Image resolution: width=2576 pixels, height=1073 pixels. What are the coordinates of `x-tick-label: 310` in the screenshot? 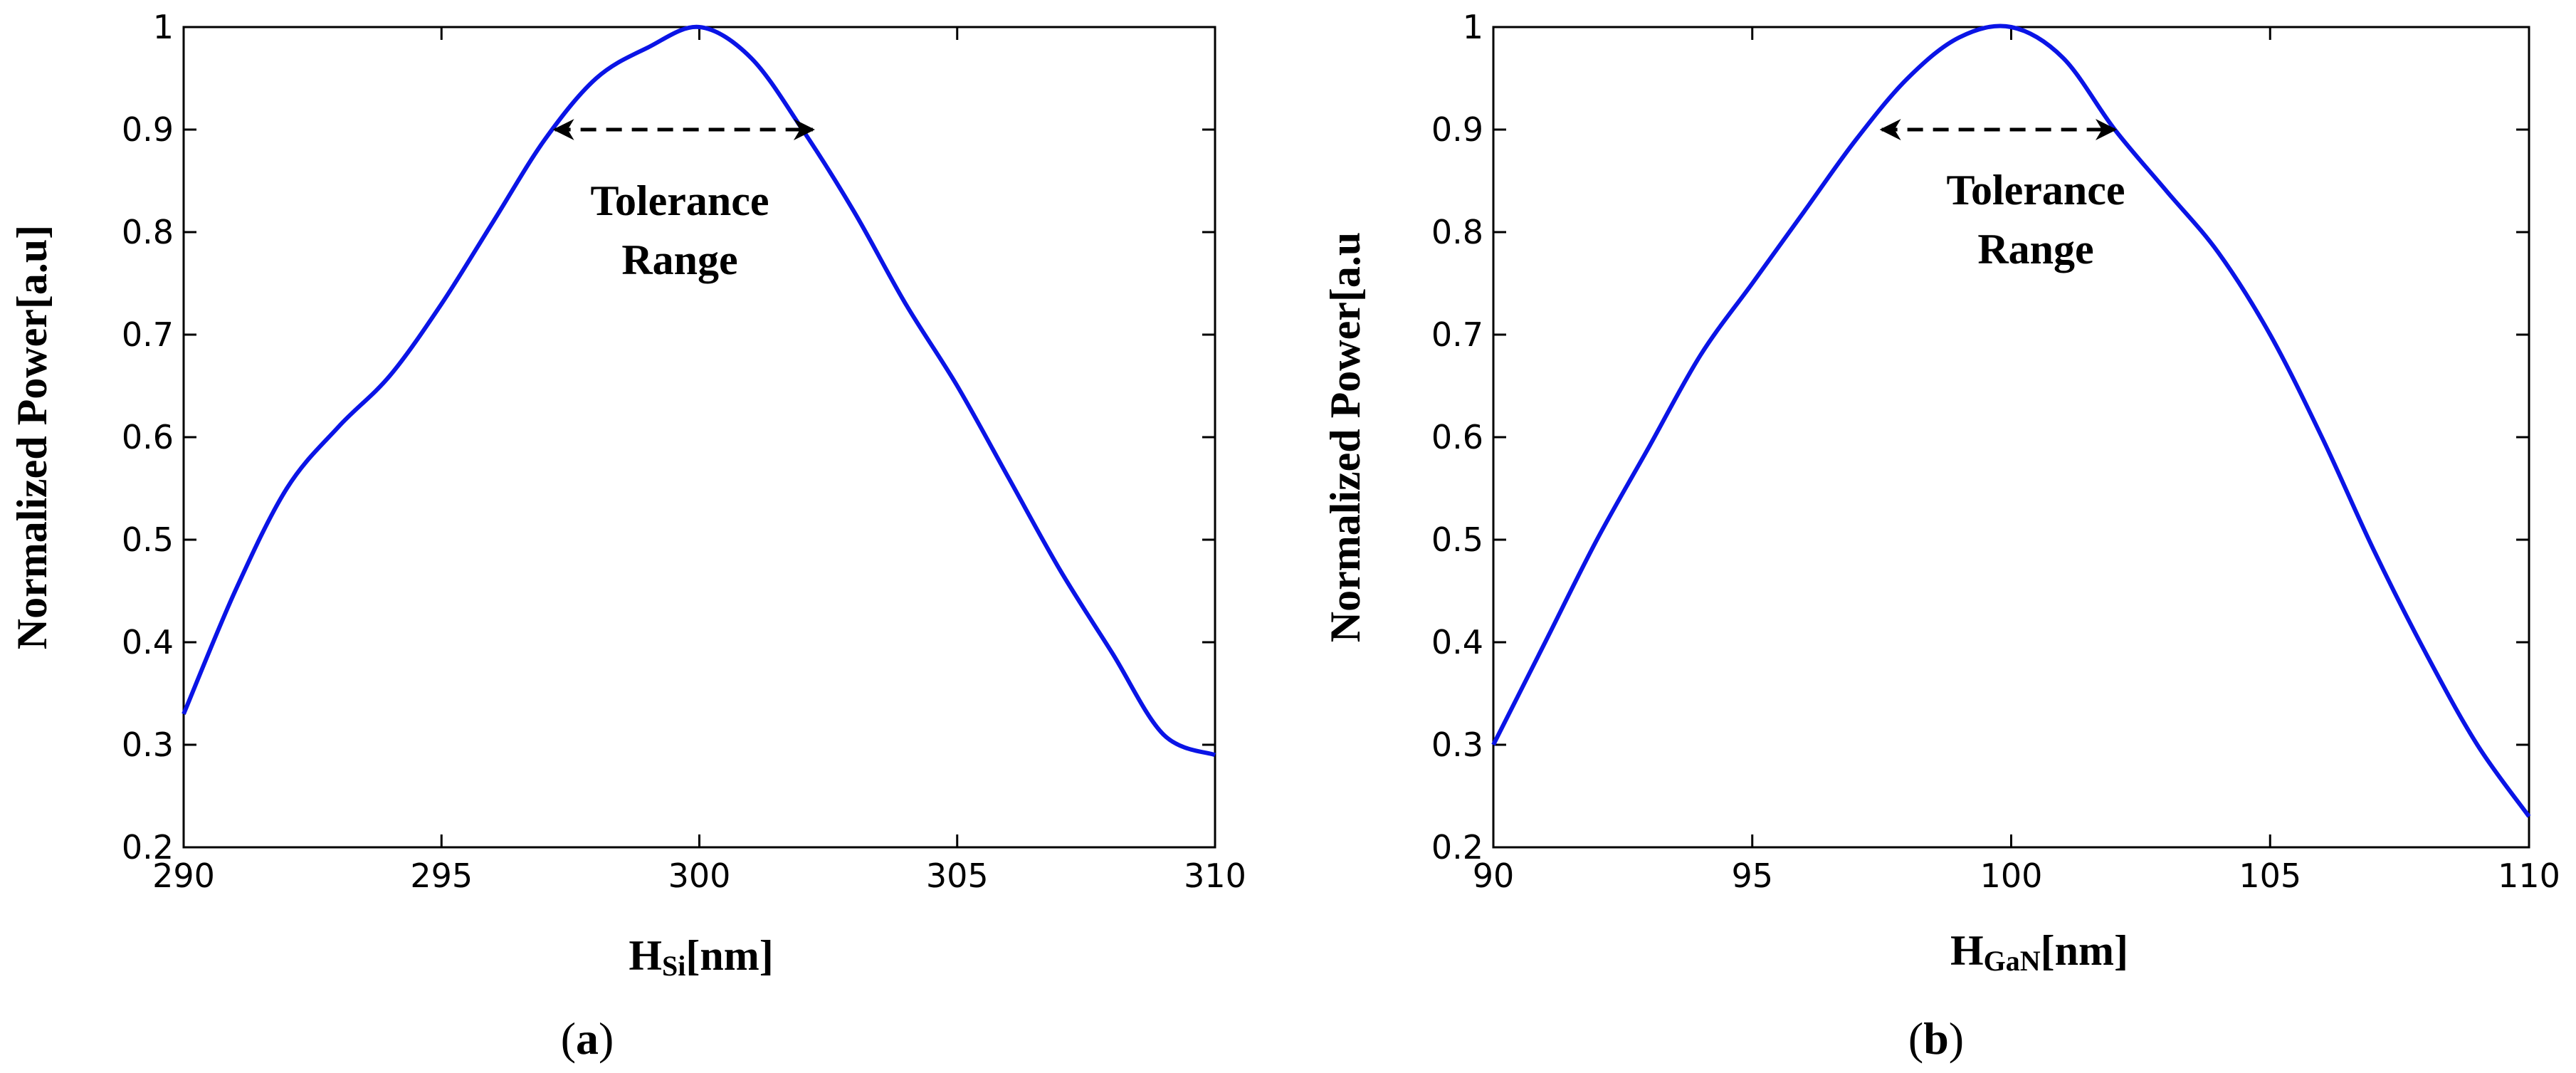 It's located at (1215, 876).